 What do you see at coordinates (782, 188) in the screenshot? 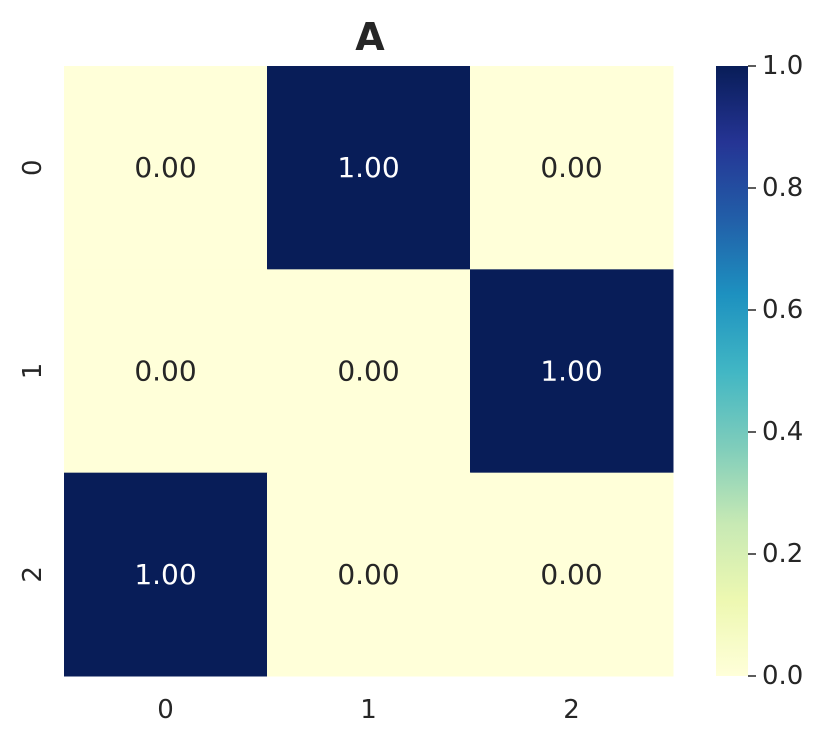
I see `colorbar-tick-label: 0.8` at bounding box center [782, 188].